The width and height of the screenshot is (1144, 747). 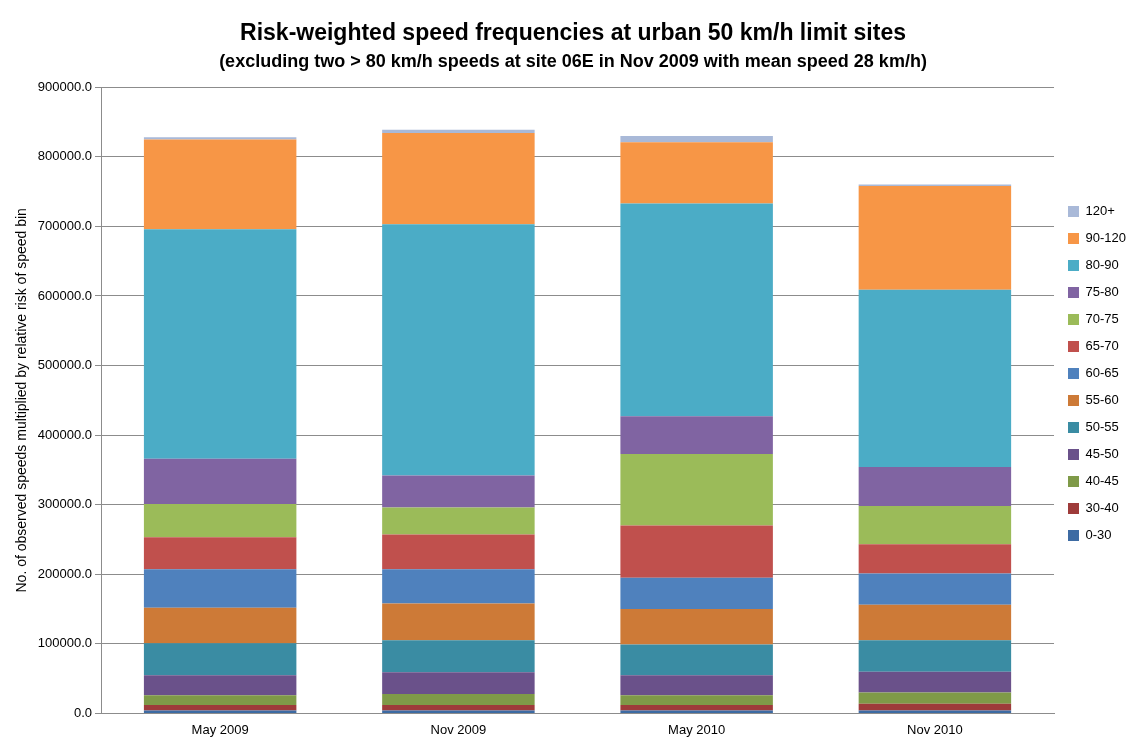 What do you see at coordinates (65, 156) in the screenshot?
I see `y-tick-label: 800000.0` at bounding box center [65, 156].